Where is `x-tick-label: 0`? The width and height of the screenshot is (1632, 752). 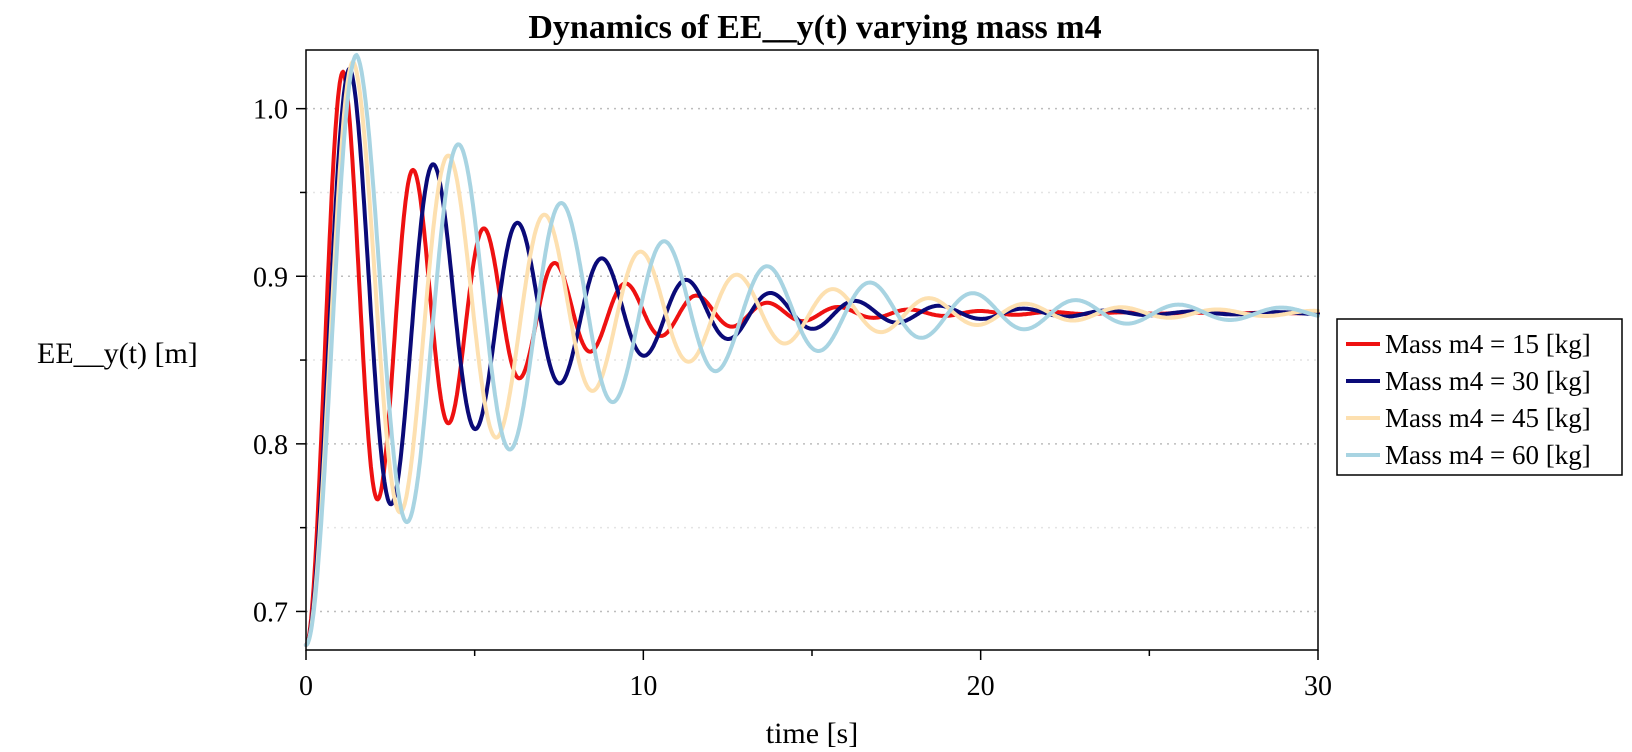 x-tick-label: 0 is located at coordinates (306, 686).